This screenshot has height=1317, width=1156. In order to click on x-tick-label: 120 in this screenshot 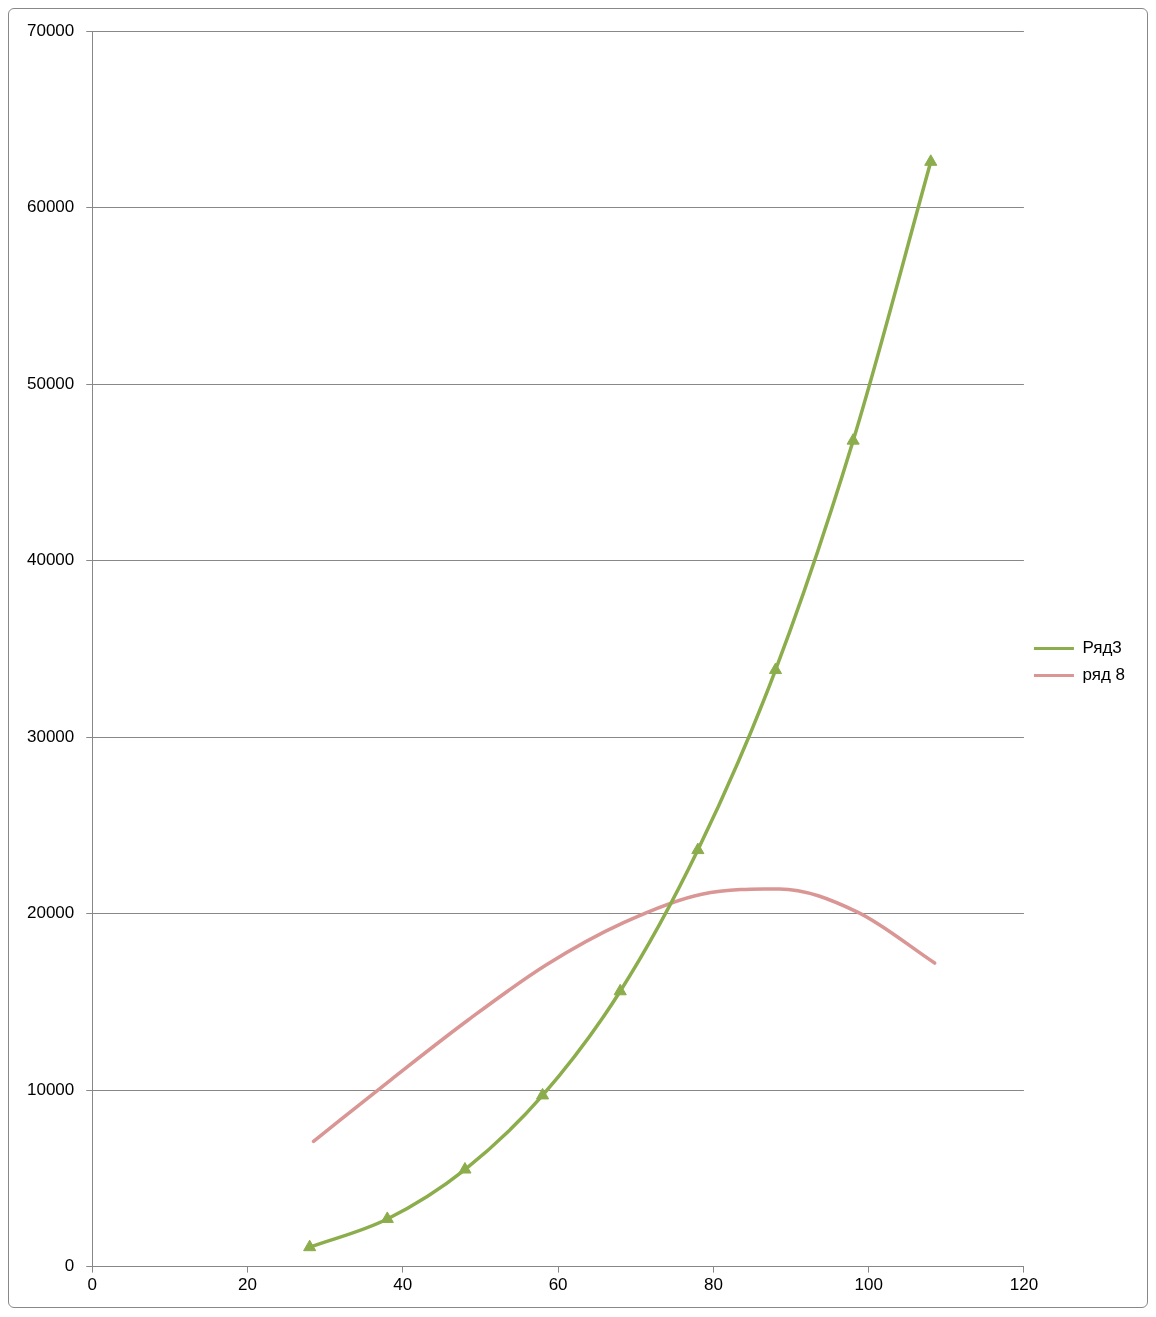, I will do `click(1024, 1285)`.